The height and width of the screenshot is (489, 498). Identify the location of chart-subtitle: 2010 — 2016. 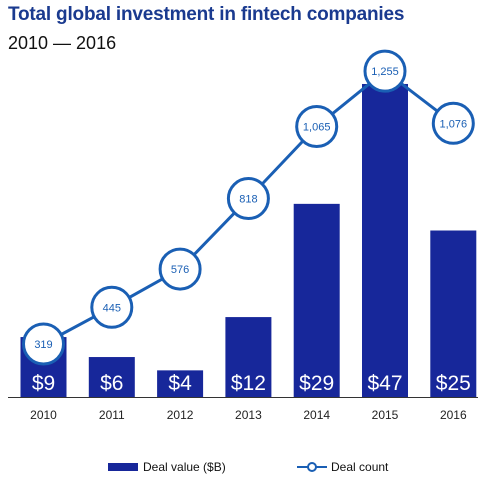
(62, 43).